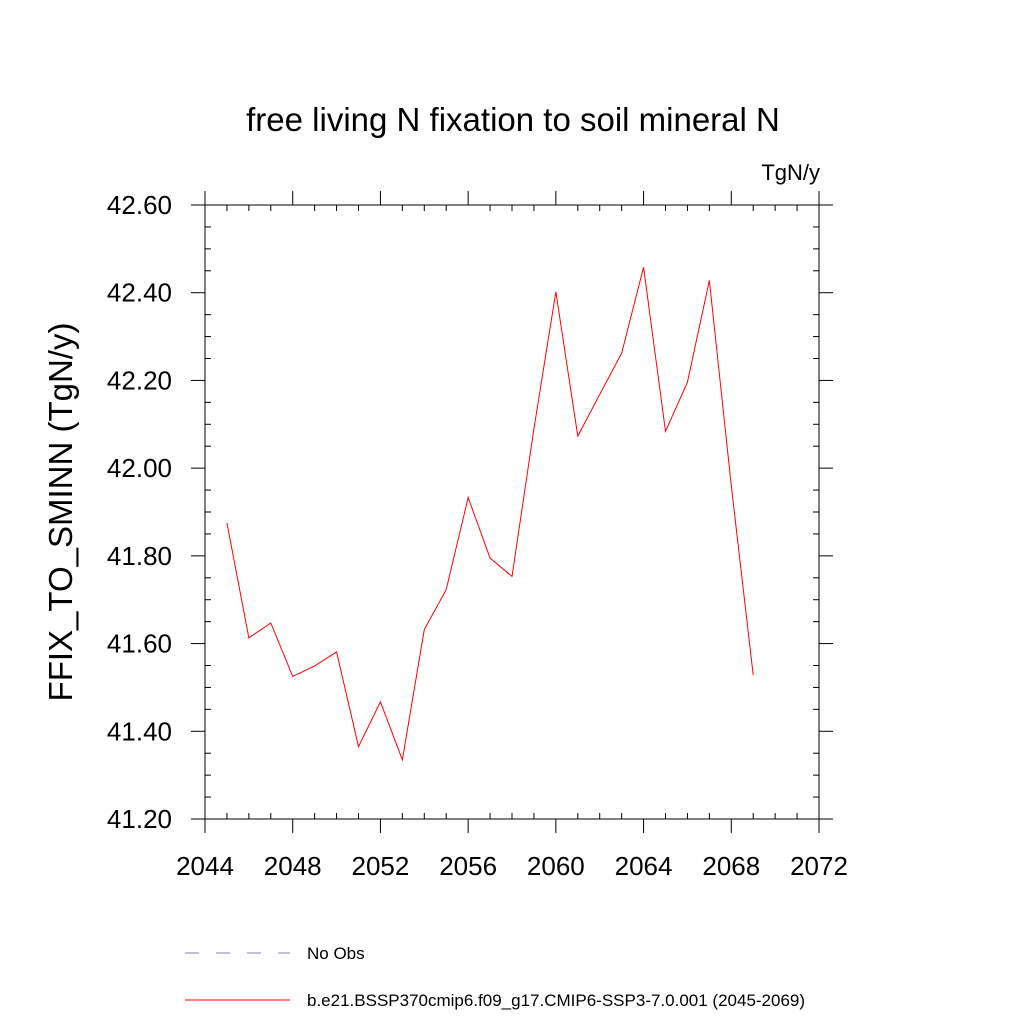 Image resolution: width=1024 pixels, height=1024 pixels. I want to click on x-tick-label: 2048, so click(293, 866).